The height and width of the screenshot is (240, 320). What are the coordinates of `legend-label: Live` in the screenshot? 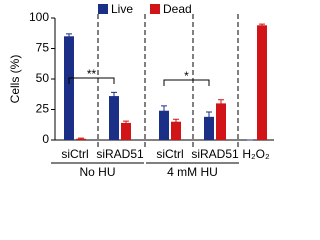 It's located at (122, 9).